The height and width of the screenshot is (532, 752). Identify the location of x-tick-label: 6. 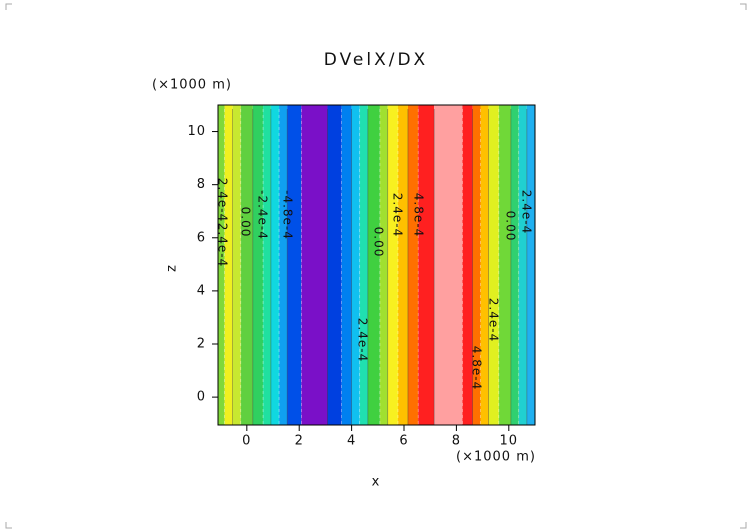
(403, 441).